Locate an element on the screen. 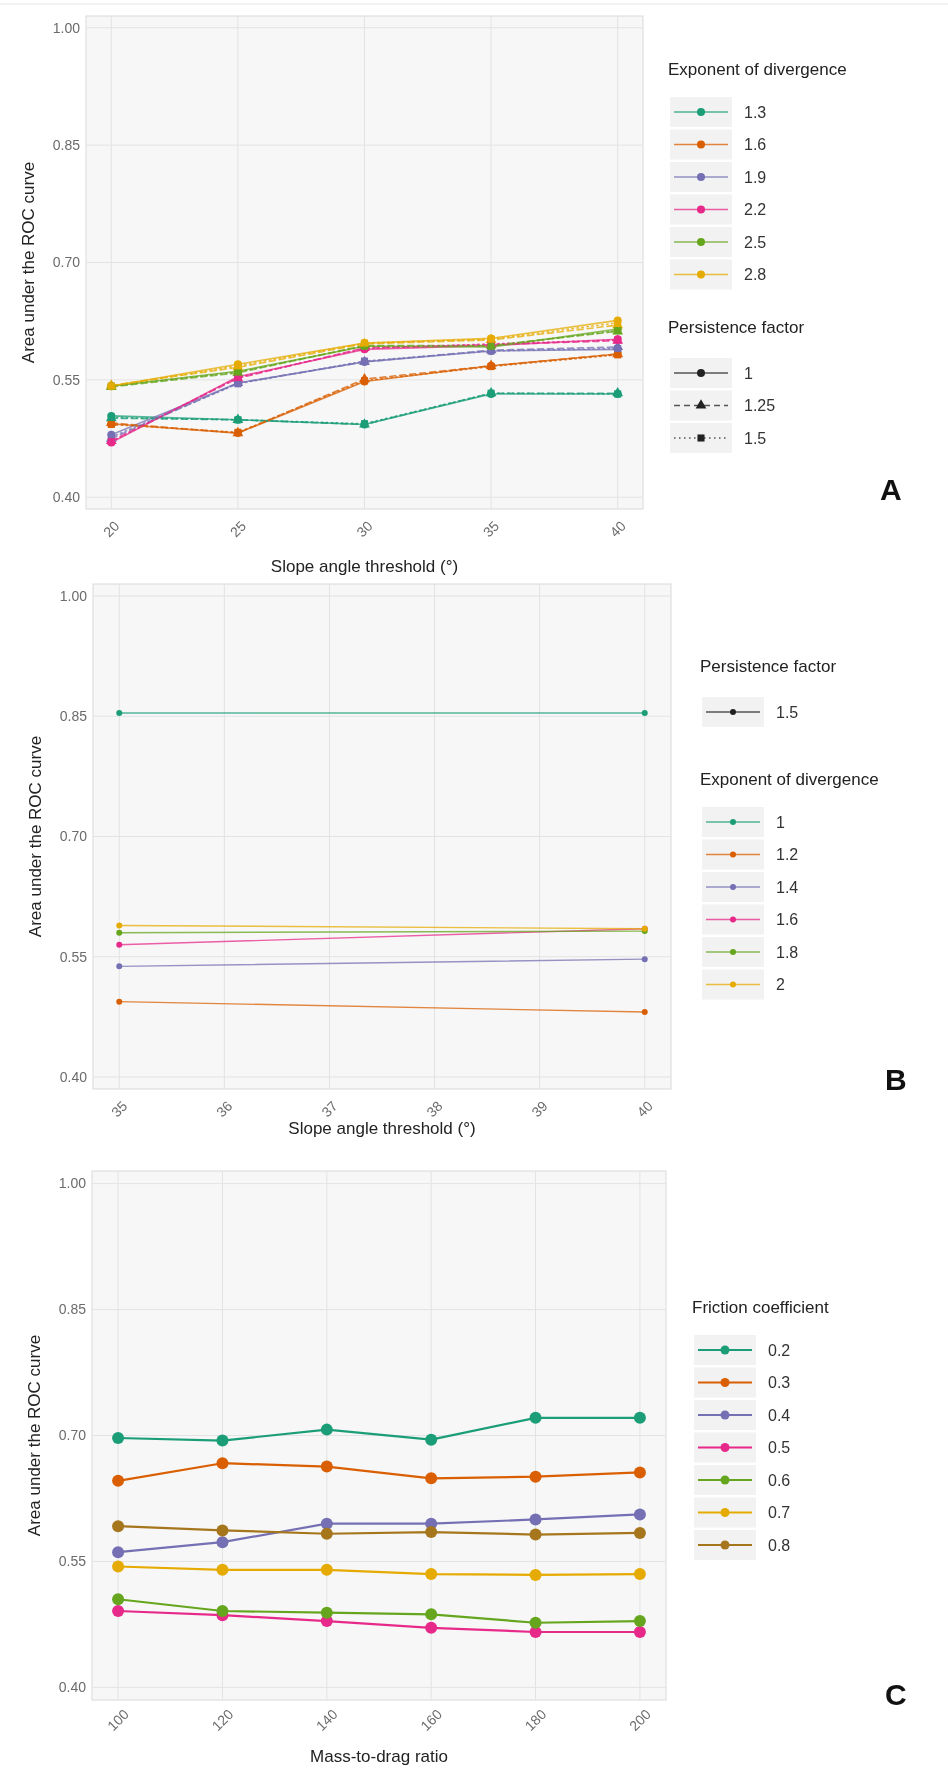 The image size is (948, 1771). x-tick-label: 120 is located at coordinates (222, 1719).